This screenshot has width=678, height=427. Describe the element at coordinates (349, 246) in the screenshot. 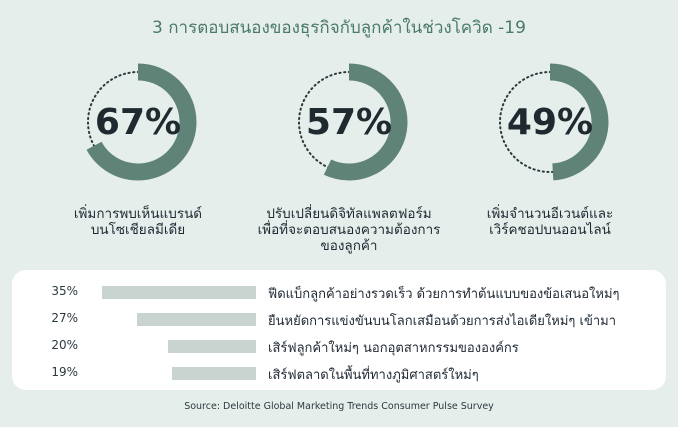

I see `stat-caption-2-line-3: ของลูกค้า` at that location.